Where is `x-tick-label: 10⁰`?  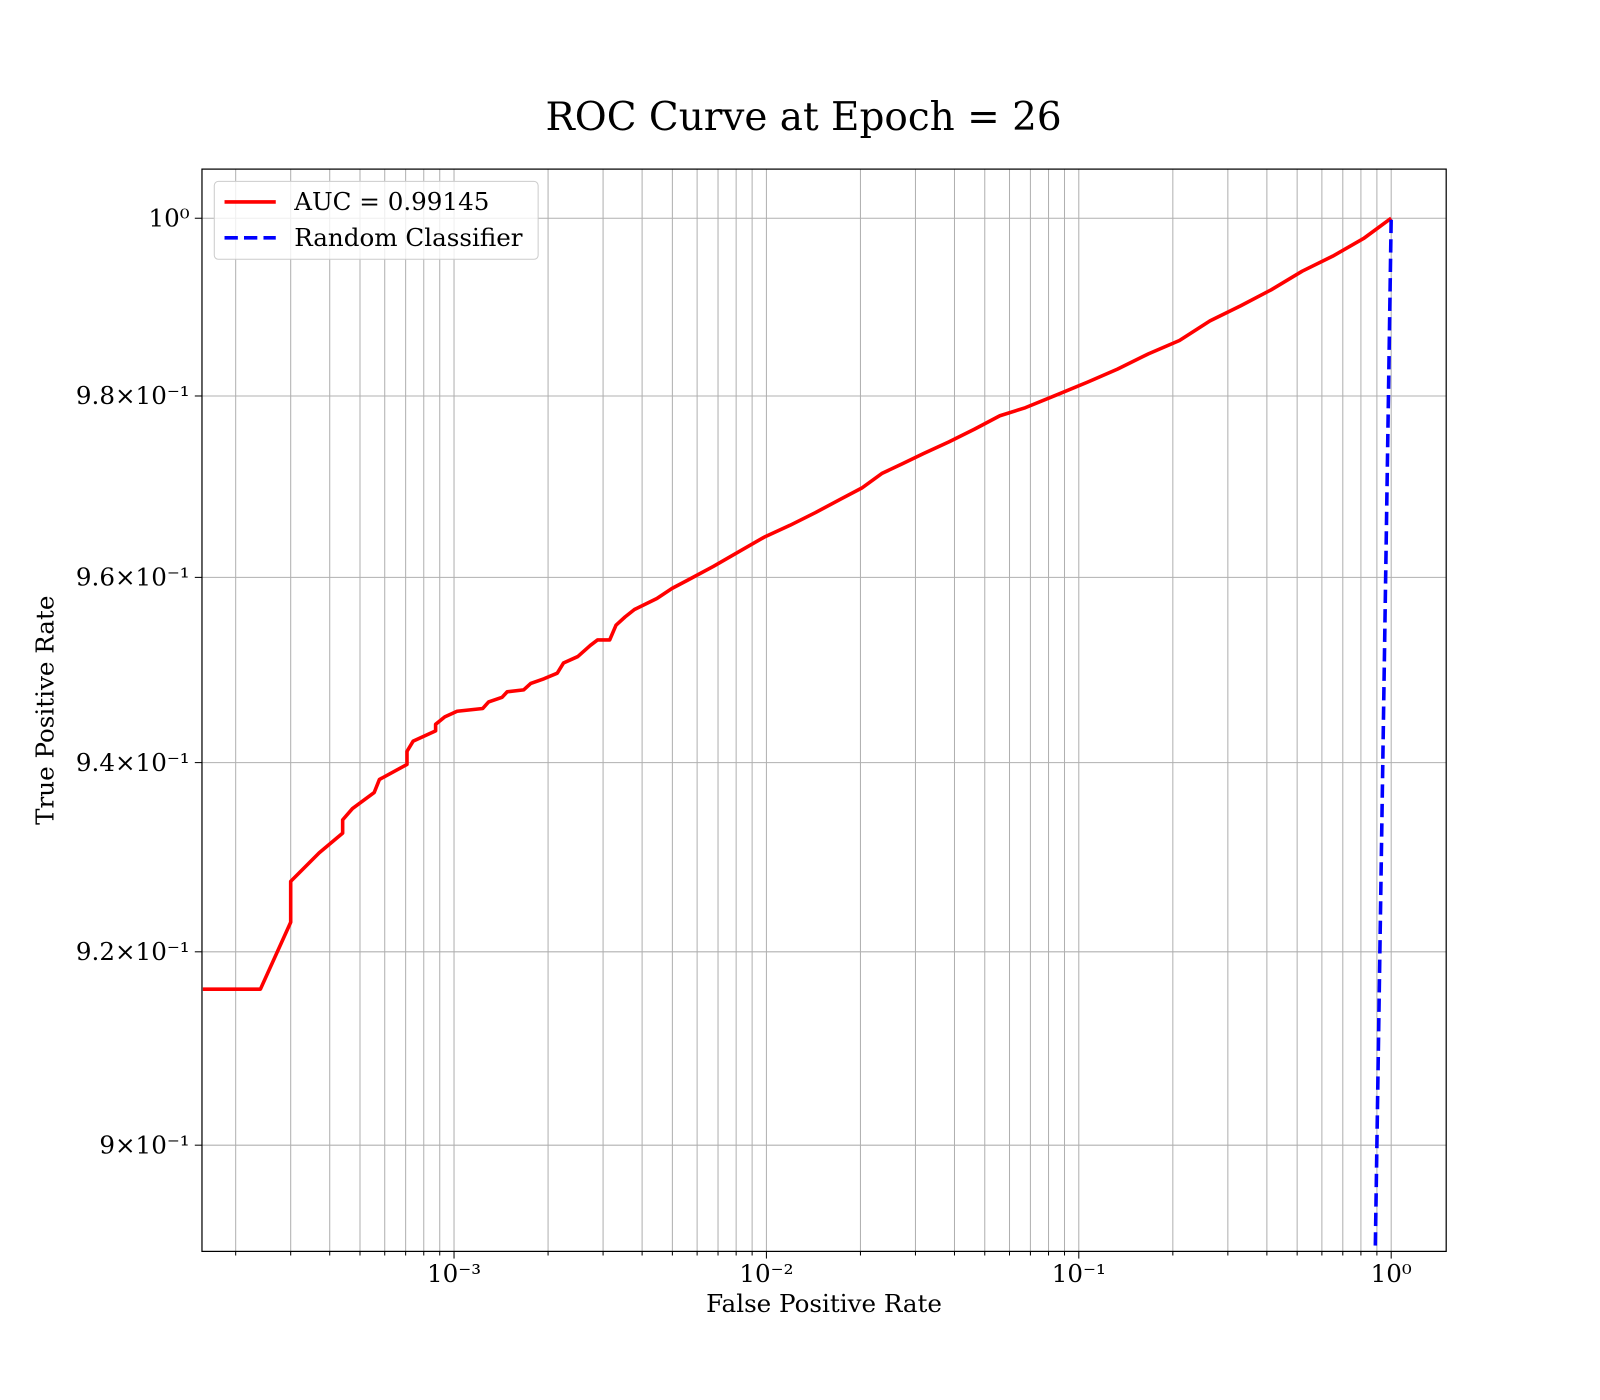 x-tick-label: 10⁰ is located at coordinates (1391, 1273).